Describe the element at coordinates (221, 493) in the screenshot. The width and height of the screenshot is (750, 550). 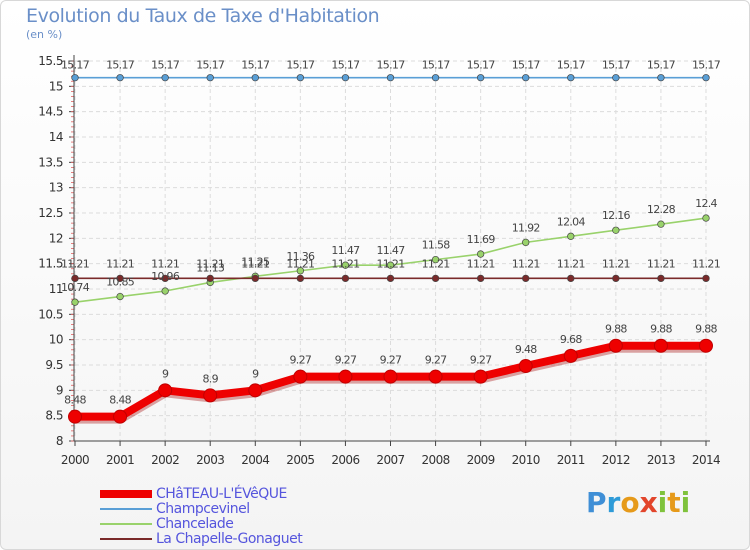
I see `legend-label: CHâTEAU-L'ÉVêQUE` at that location.